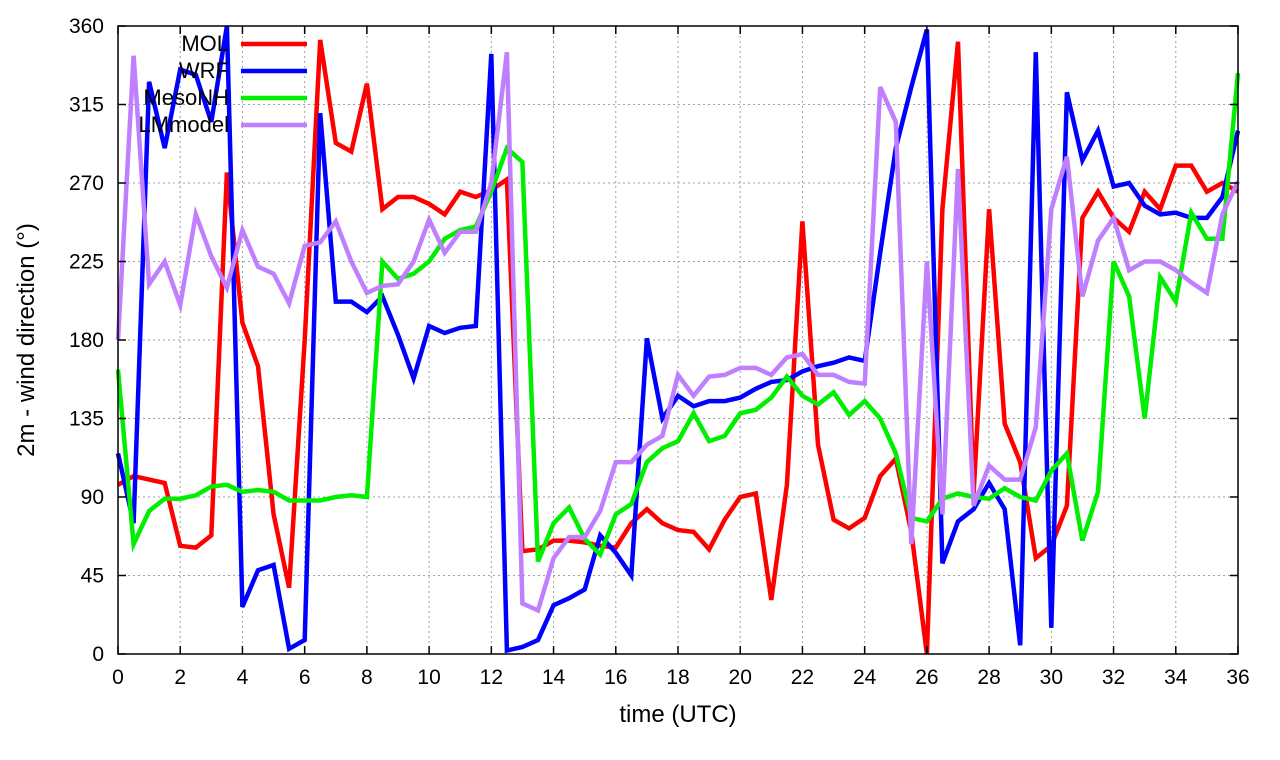  I want to click on x-tick-label: 32, so click(1113, 677).